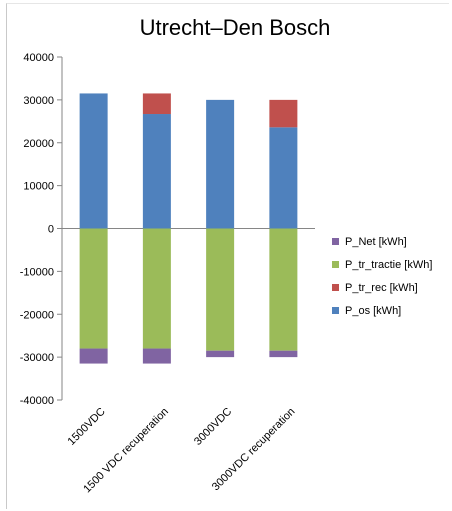 The image size is (452, 511). Describe the element at coordinates (156, 288) in the screenshot. I see `bar-p-tr-tractie-1500-vdc-recuperation` at that location.